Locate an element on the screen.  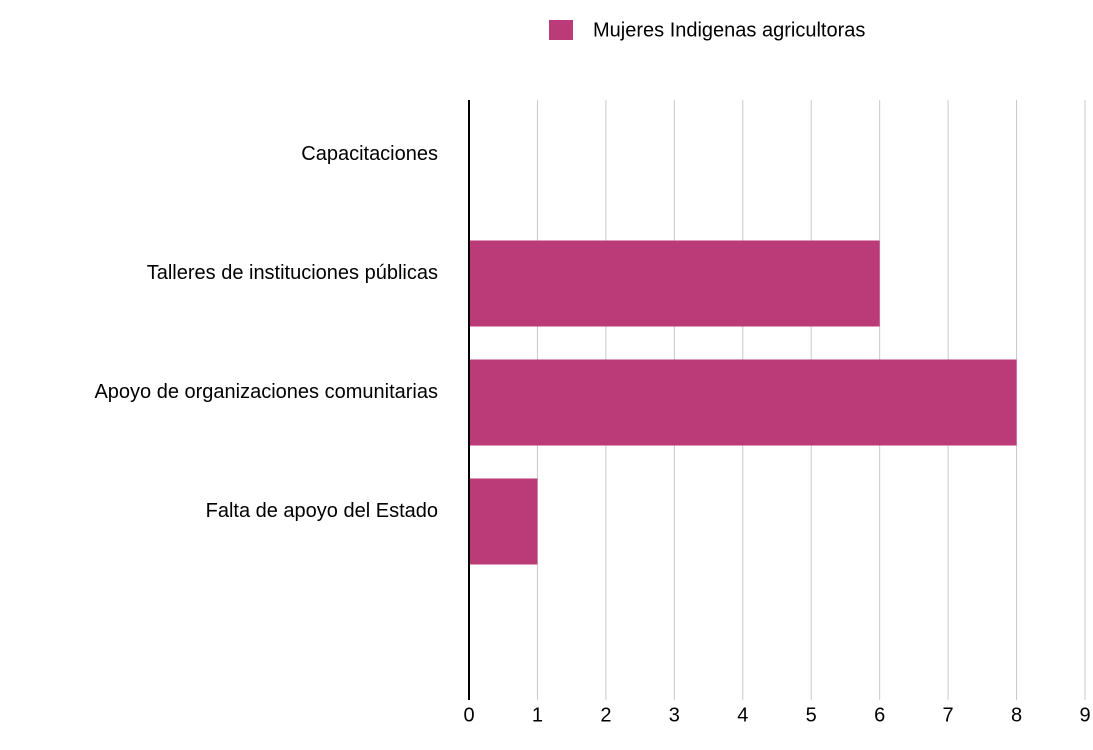
x-tick-label: 5 is located at coordinates (811, 715).